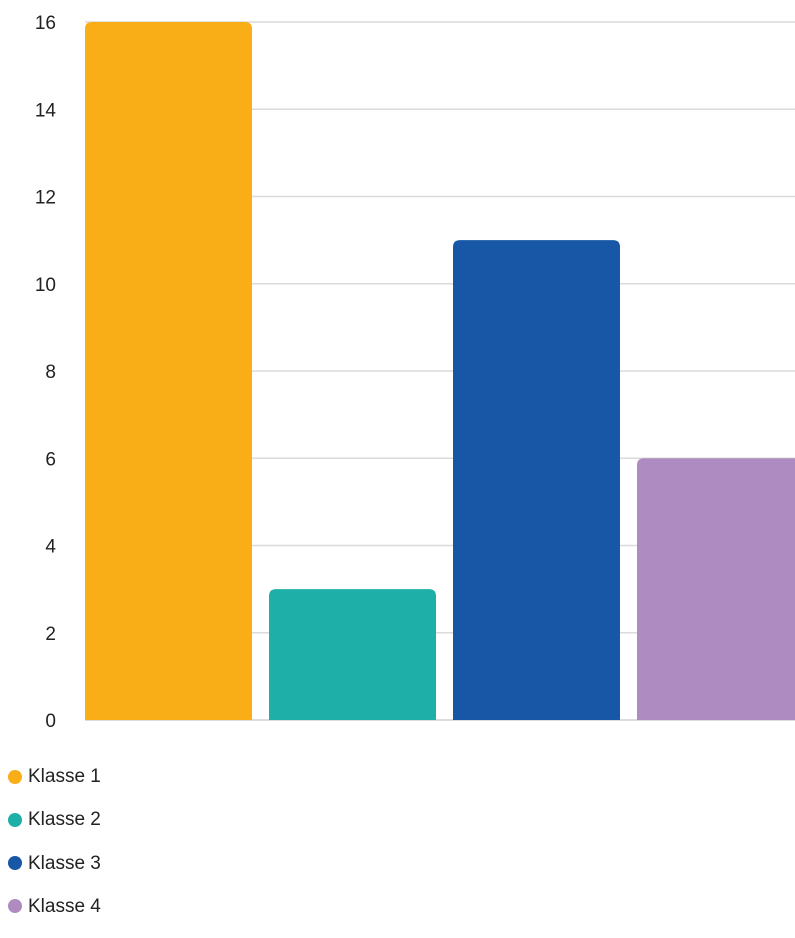 This screenshot has height=938, width=795. Describe the element at coordinates (50, 634) in the screenshot. I see `y-tick-label: 2` at that location.